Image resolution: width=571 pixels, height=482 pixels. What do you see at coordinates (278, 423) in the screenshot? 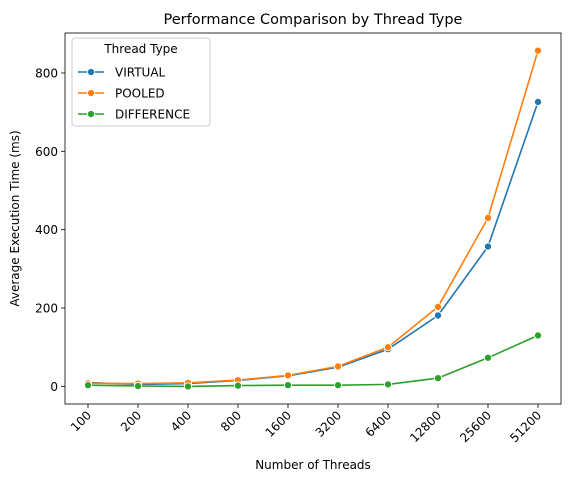
I see `x-tick-label: 1600` at bounding box center [278, 423].